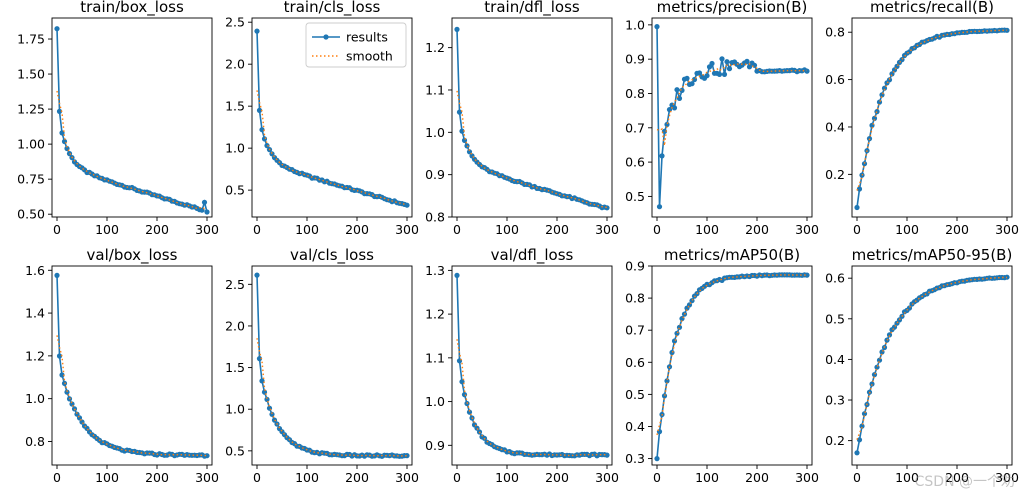 Image resolution: width=1021 pixels, height=495 pixels. I want to click on subplot-7: val/cls_loss 0 100 200 300 0.5 1.0 1.5 2.0 2.5, so click(322, 365).